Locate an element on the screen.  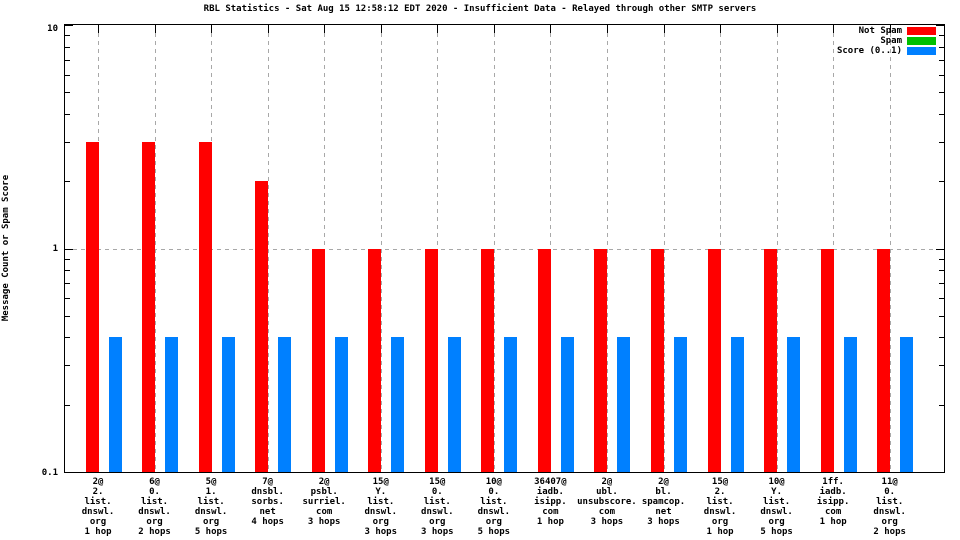
x-category-label: 2@ bl. spamcop. net 3 hops is located at coordinates (663, 502).